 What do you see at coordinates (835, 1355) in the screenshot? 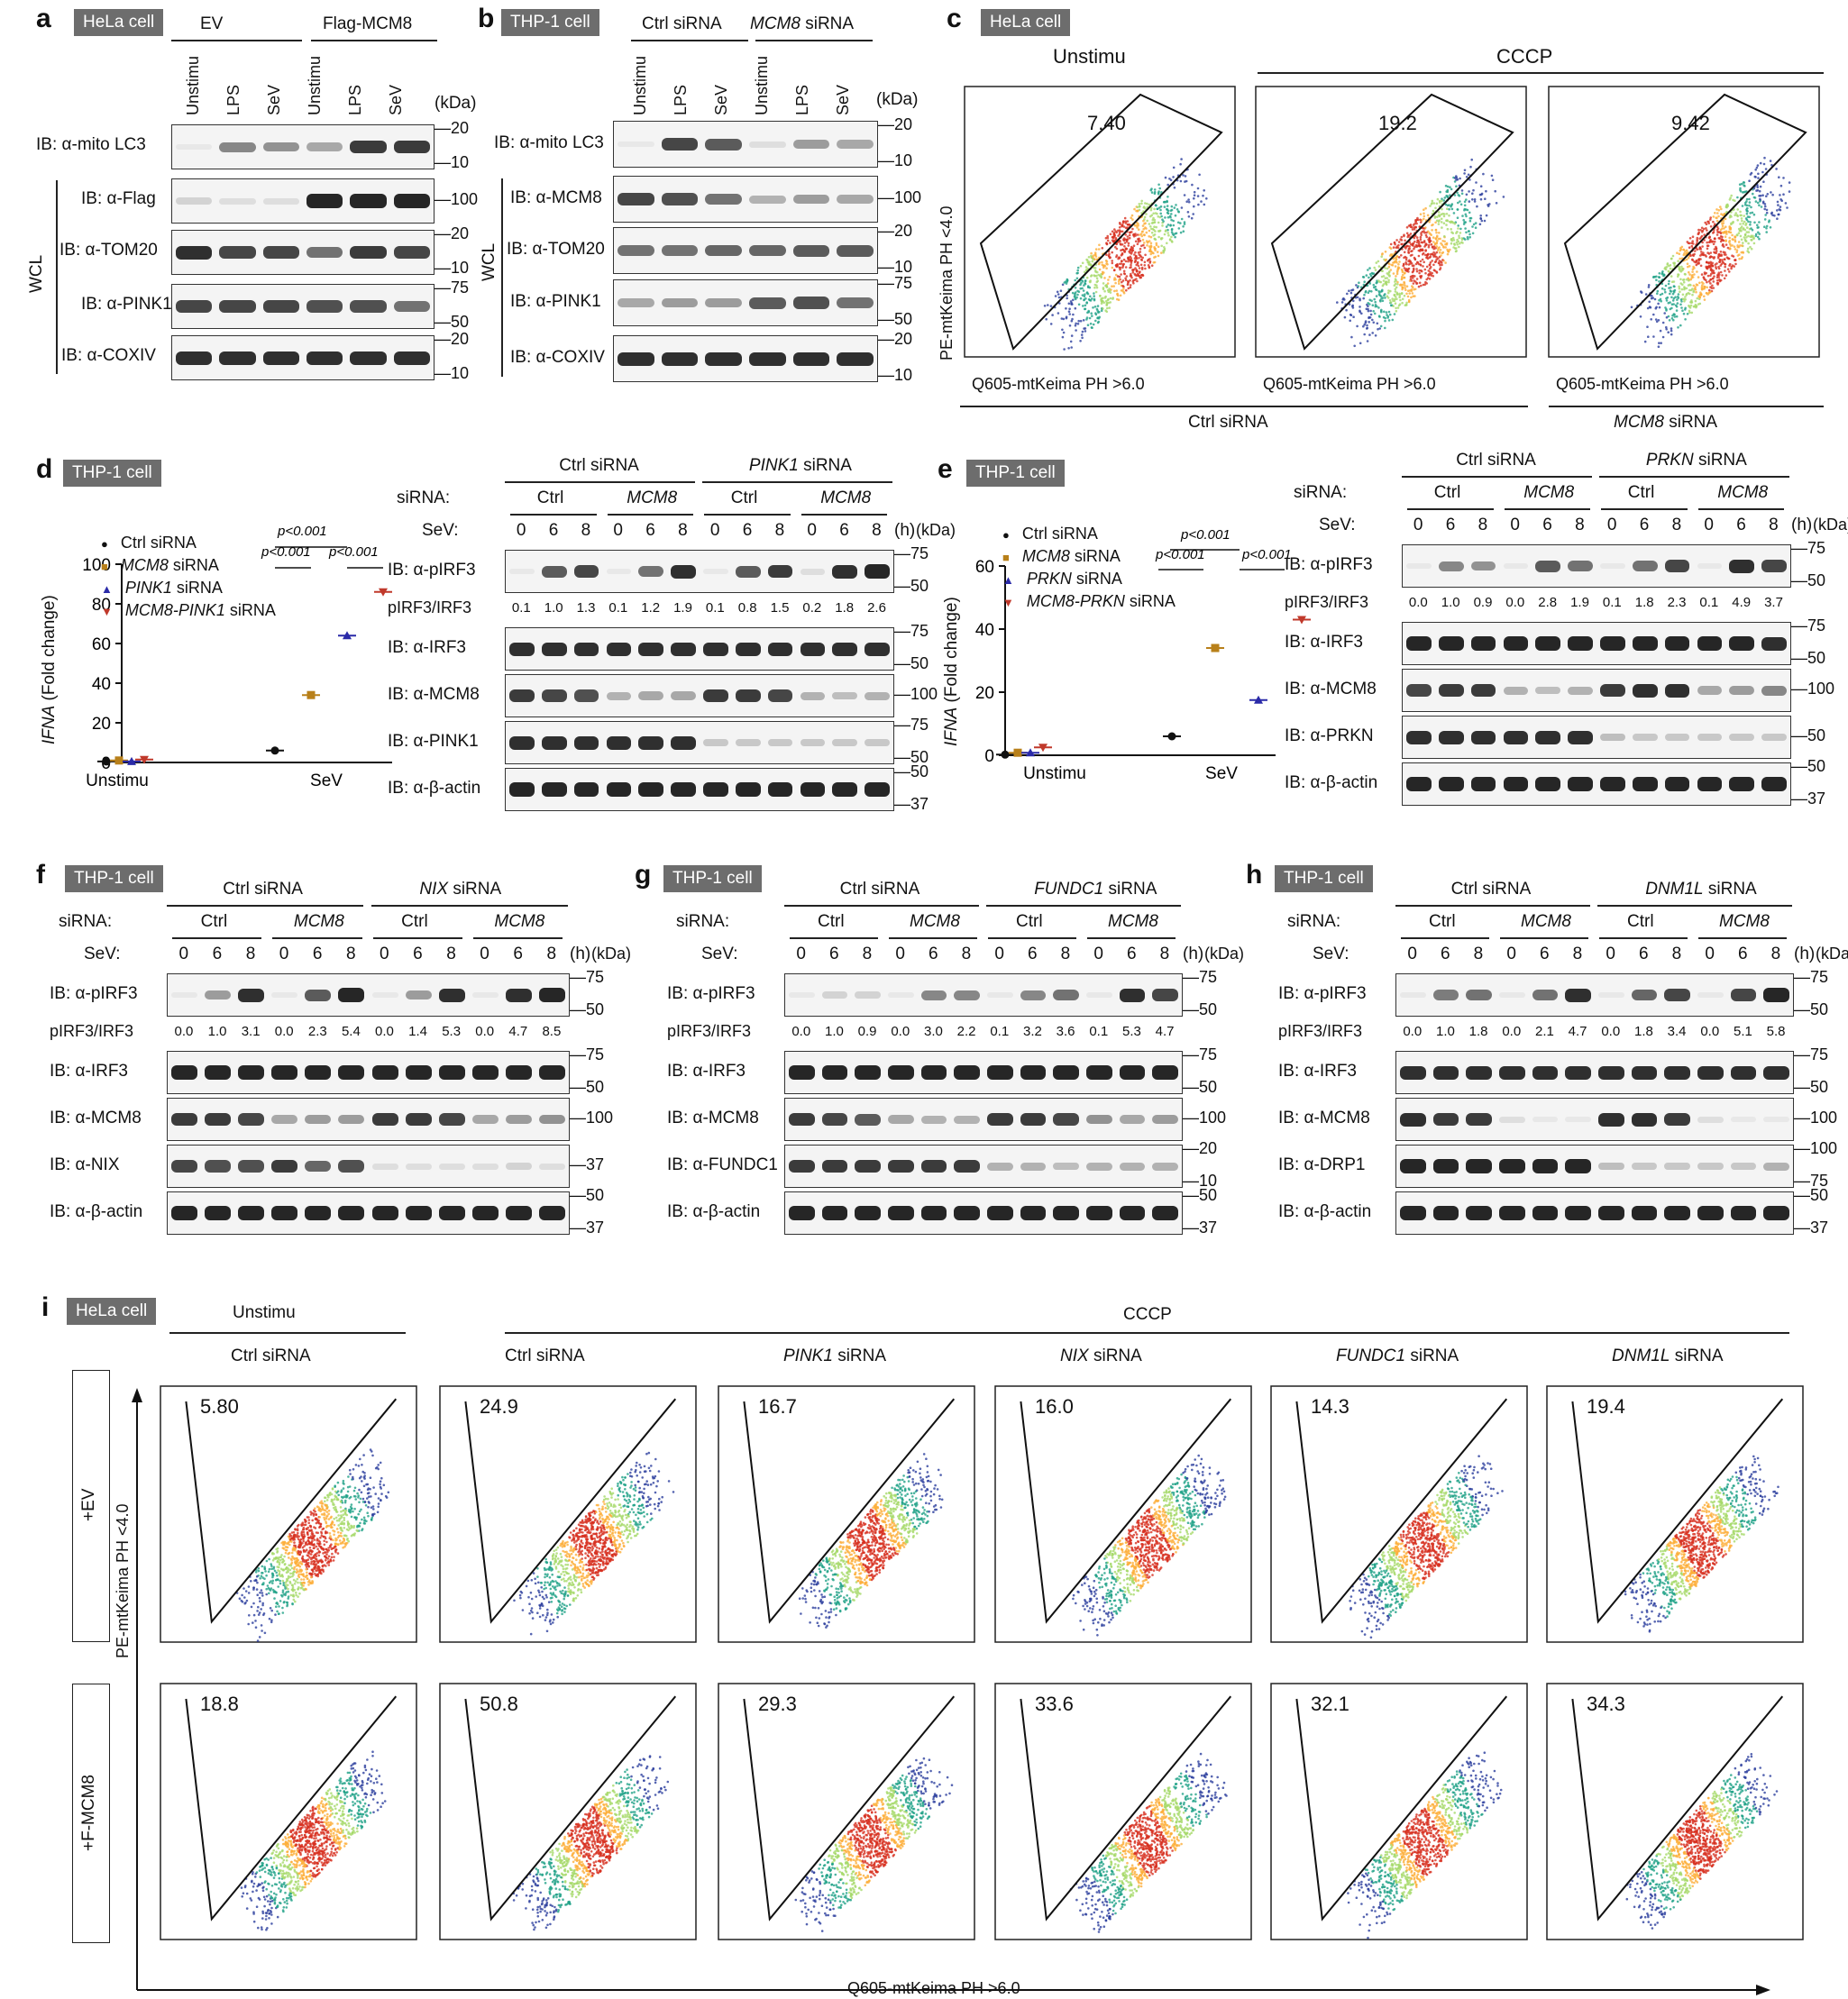
I see `i-column-header: PINK1 siRNA` at bounding box center [835, 1355].